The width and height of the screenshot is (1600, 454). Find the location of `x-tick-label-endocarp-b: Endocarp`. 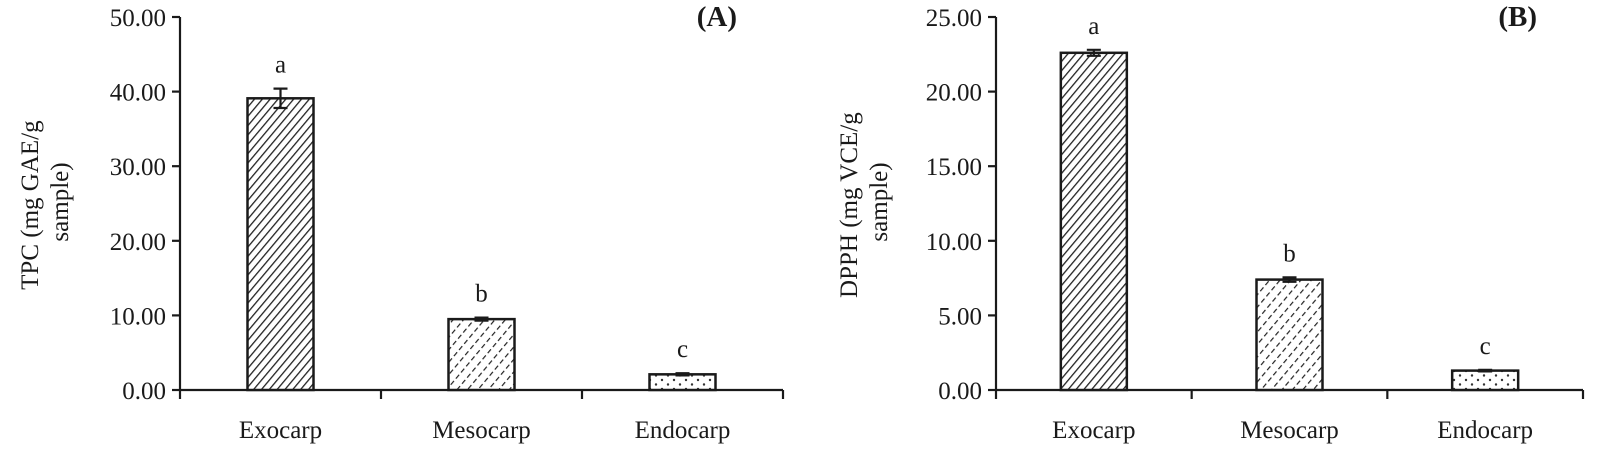

x-tick-label-endocarp-b: Endocarp is located at coordinates (1485, 430).